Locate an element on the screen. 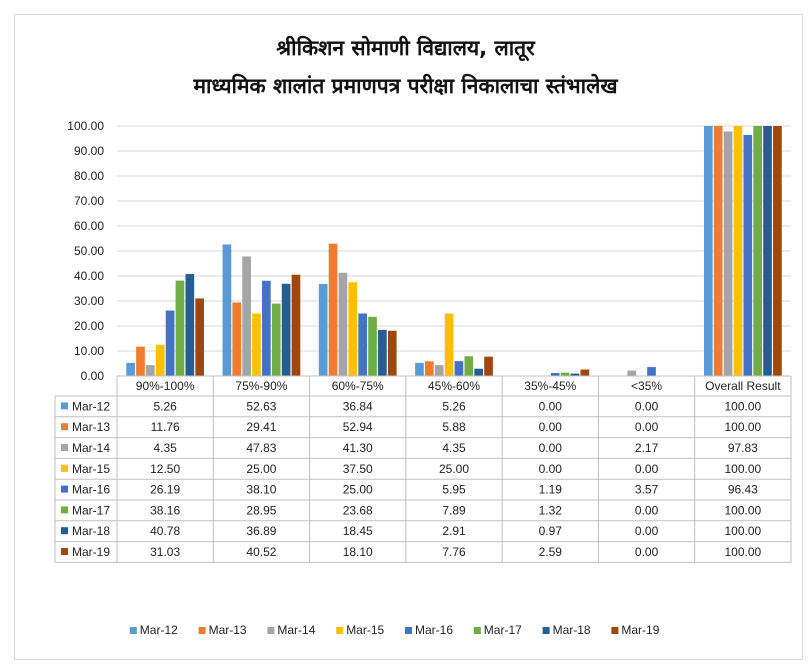 This screenshot has height=672, width=811. chart-title: श्रीकिशन सोमाणी विद्यालय, लातूर is located at coordinates (405, 48).